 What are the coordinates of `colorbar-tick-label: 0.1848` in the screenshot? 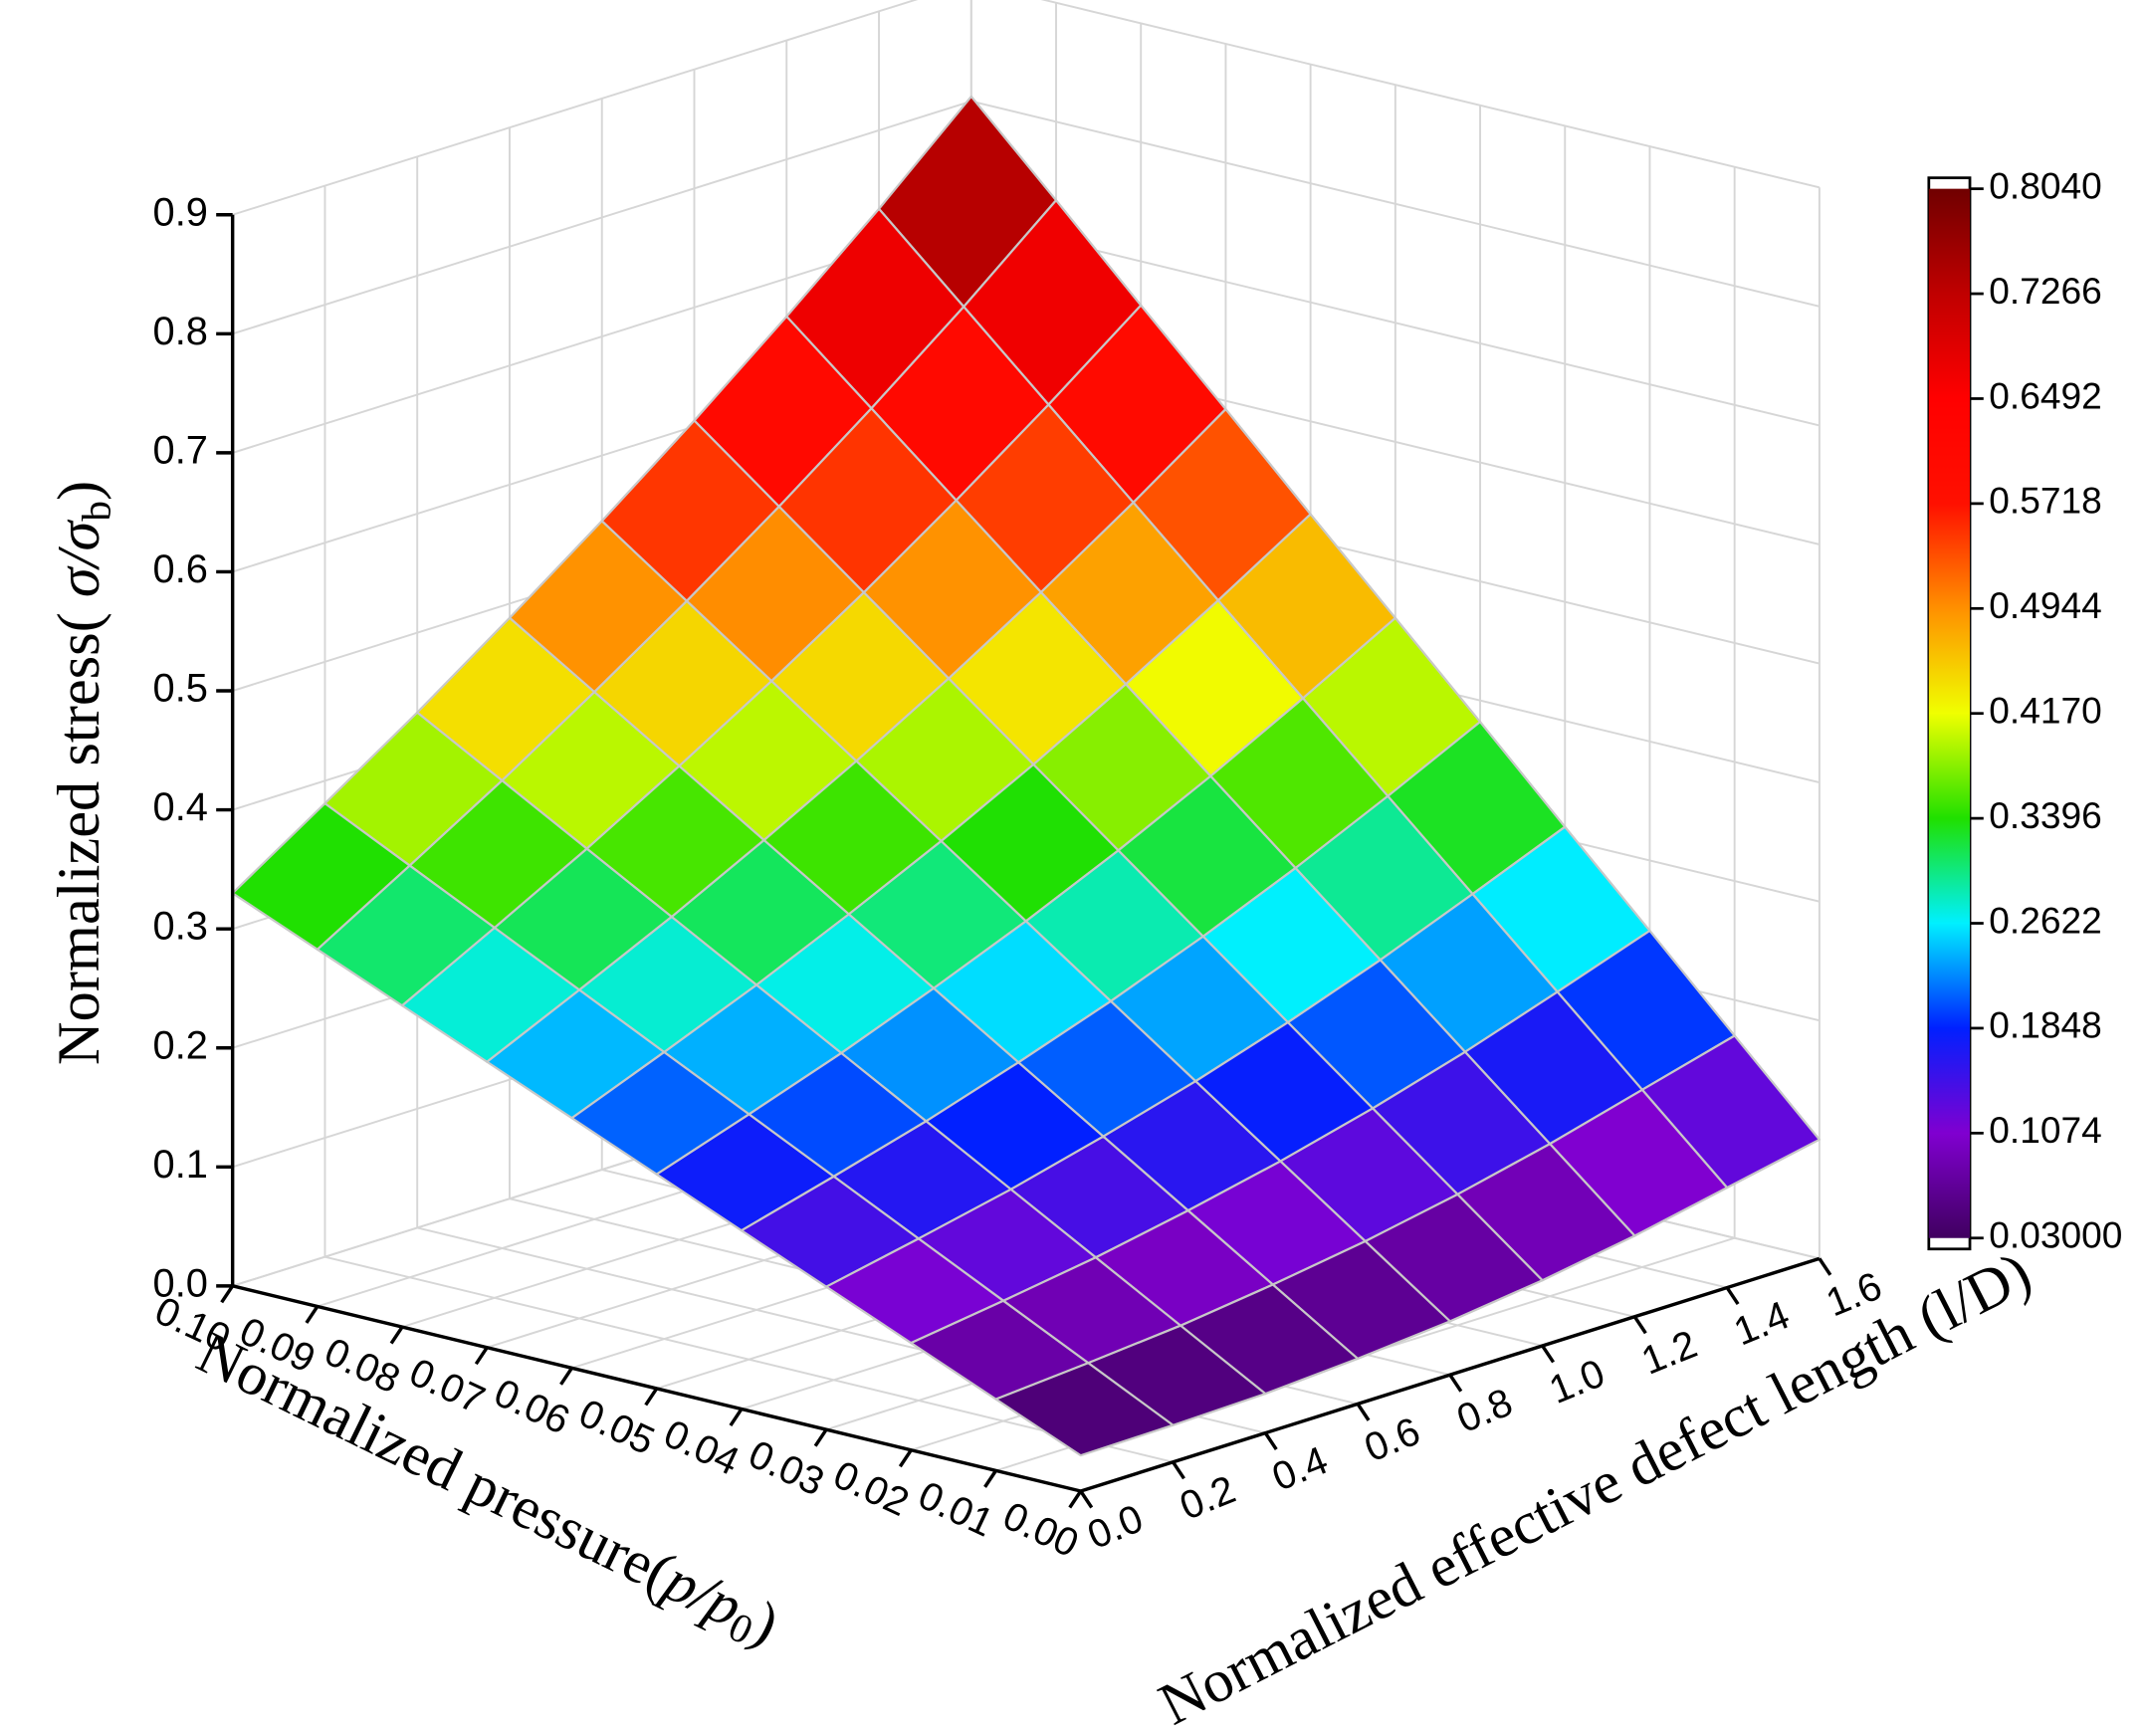 It's located at (2045, 1025).